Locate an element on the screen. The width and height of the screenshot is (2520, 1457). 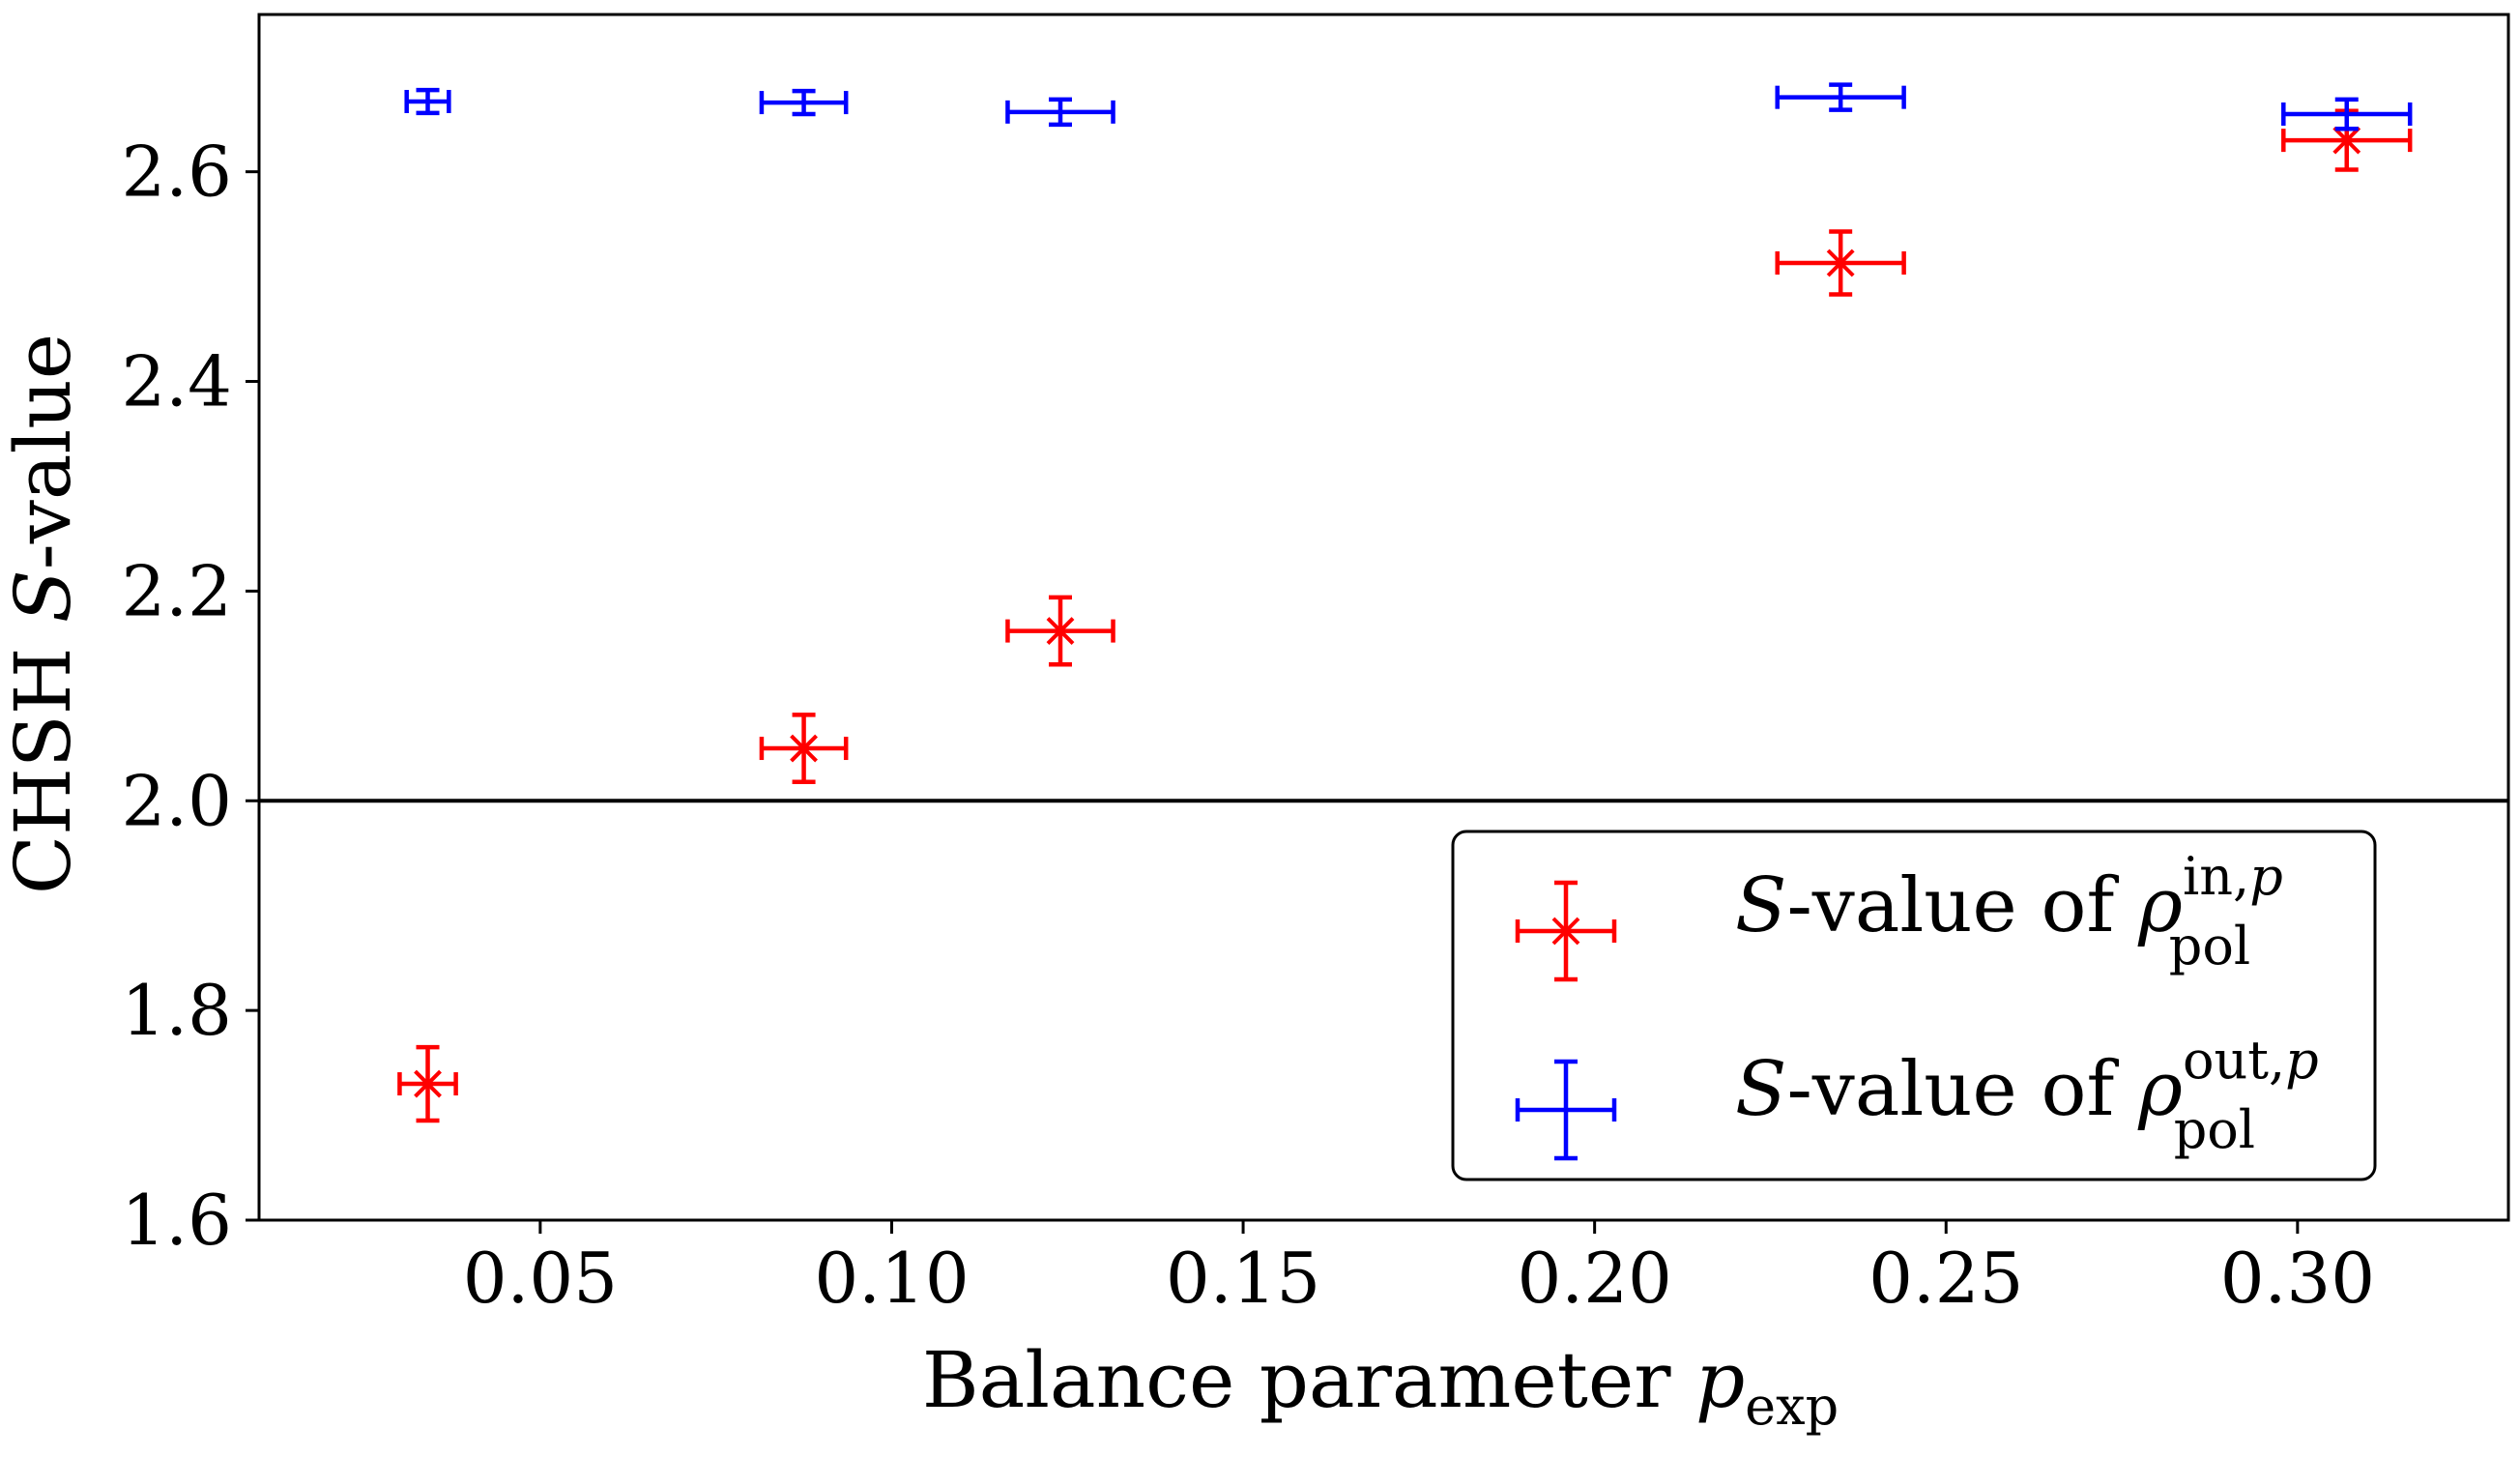
x-tick-label: 0.05 is located at coordinates (541, 1278).